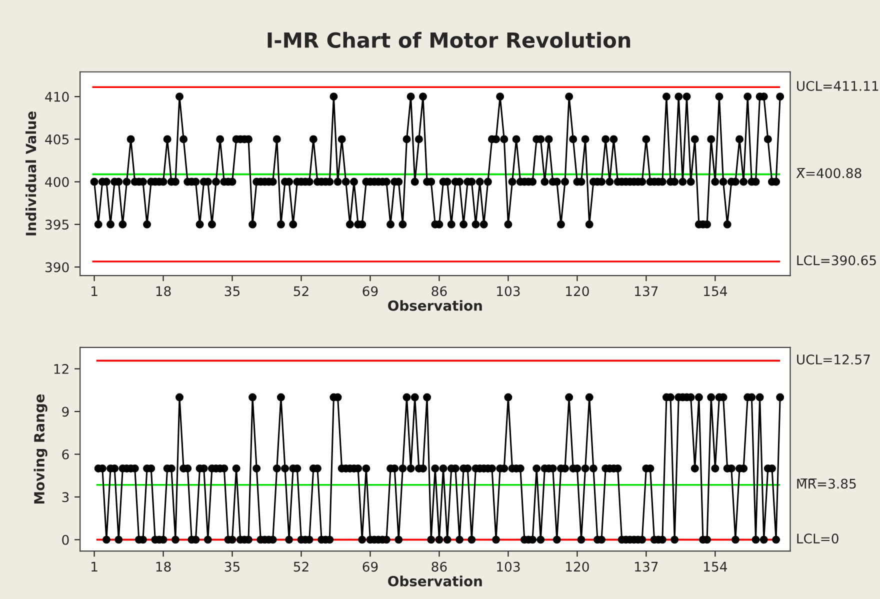 This screenshot has height=599, width=880. Describe the element at coordinates (41, 449) in the screenshot. I see `y-axis-title: Moving Range` at that location.